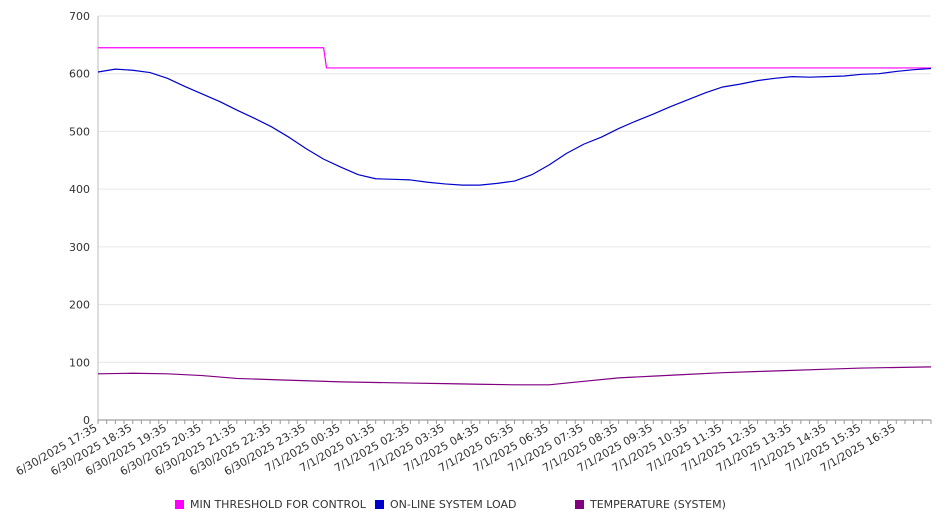 The width and height of the screenshot is (946, 530). Describe the element at coordinates (79, 189) in the screenshot. I see `y-tick-label: 400` at that location.